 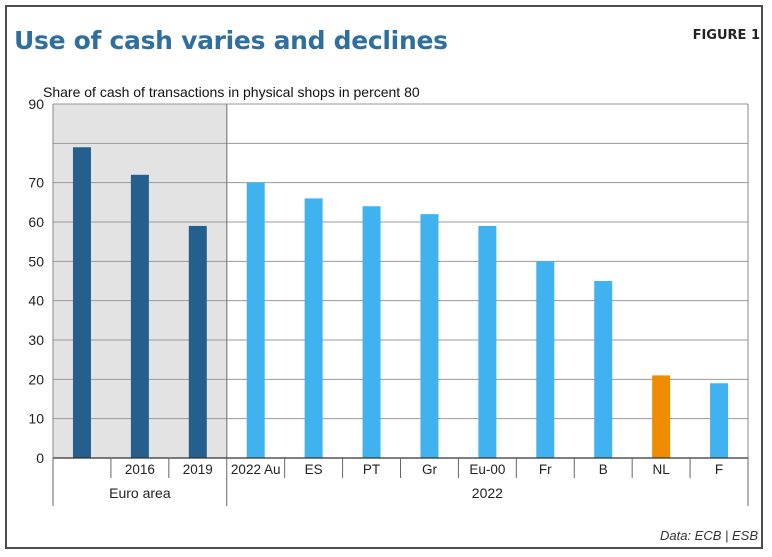 I want to click on bar-pt, so click(x=371, y=332).